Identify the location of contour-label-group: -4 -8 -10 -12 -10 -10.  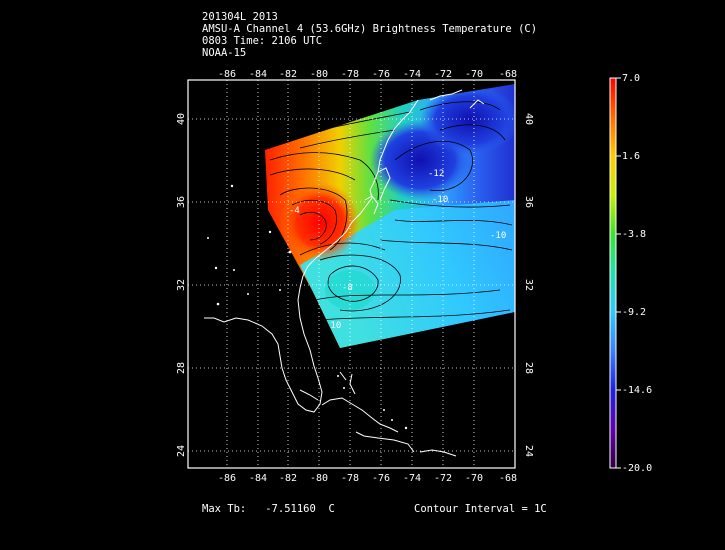
(397, 250).